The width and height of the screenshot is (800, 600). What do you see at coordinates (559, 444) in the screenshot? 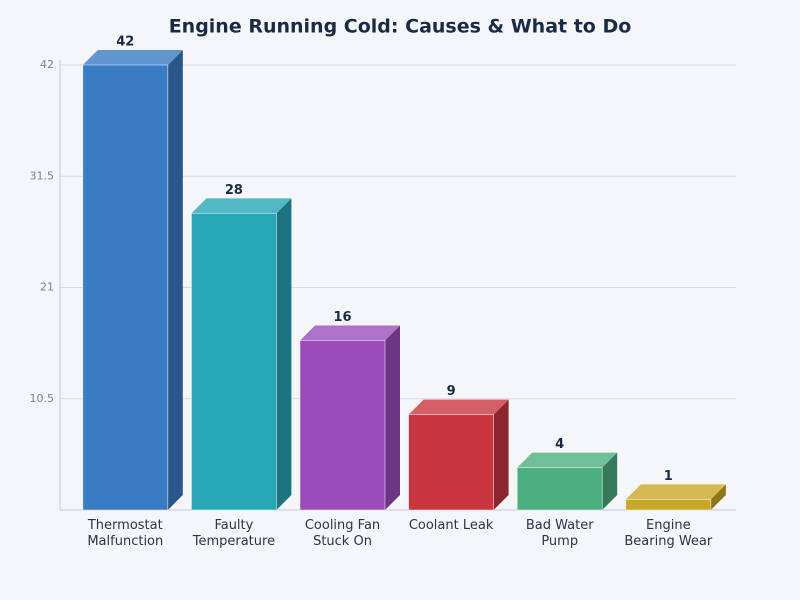
I see `value-label: 4` at bounding box center [559, 444].